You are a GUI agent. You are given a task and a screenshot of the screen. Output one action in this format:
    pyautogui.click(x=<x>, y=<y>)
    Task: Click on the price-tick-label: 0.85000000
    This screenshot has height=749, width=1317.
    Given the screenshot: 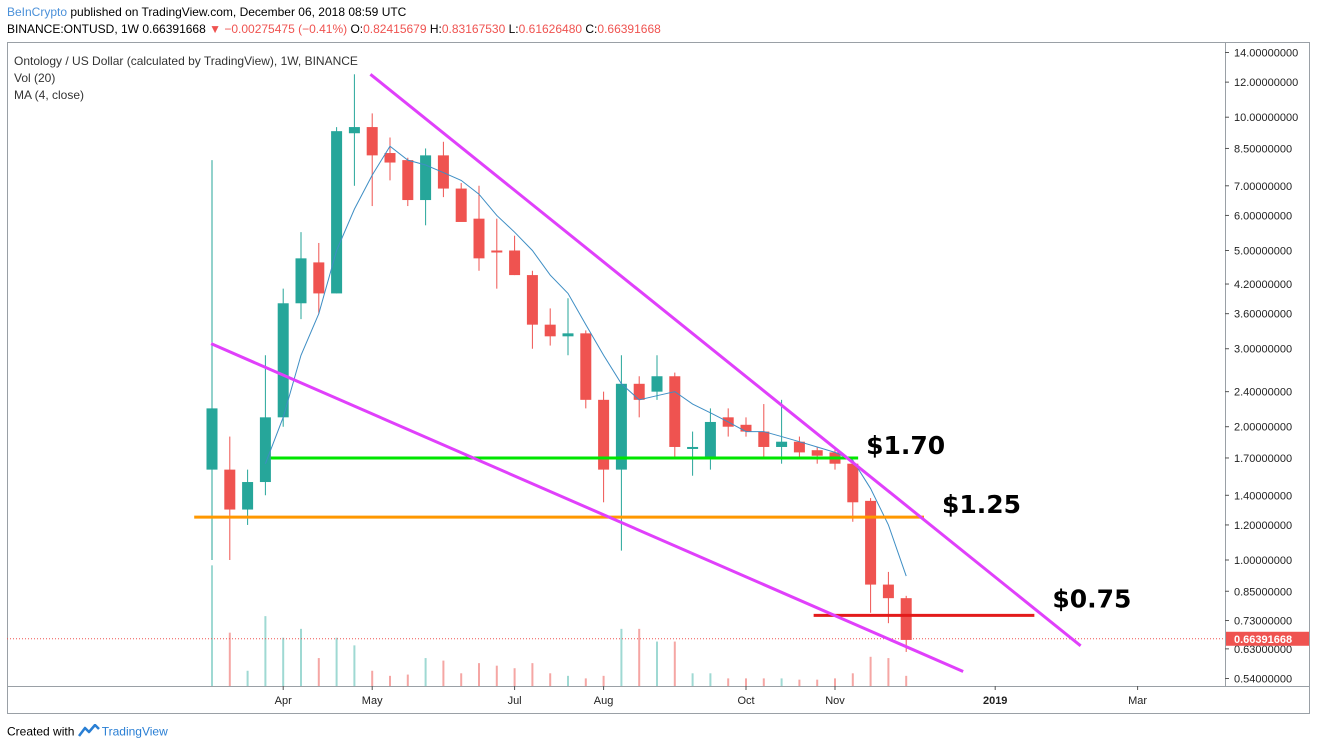 What is the action you would take?
    pyautogui.click(x=1263, y=592)
    